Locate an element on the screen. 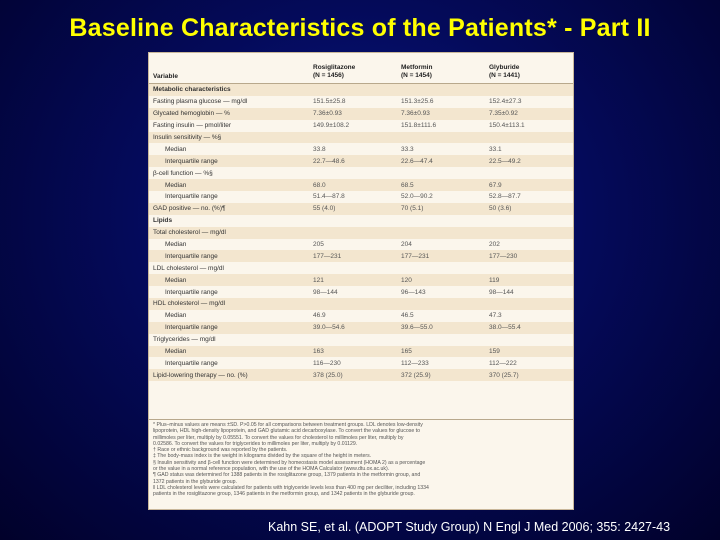 The image size is (720, 540). cell-metformin: 68.5 is located at coordinates (407, 185).